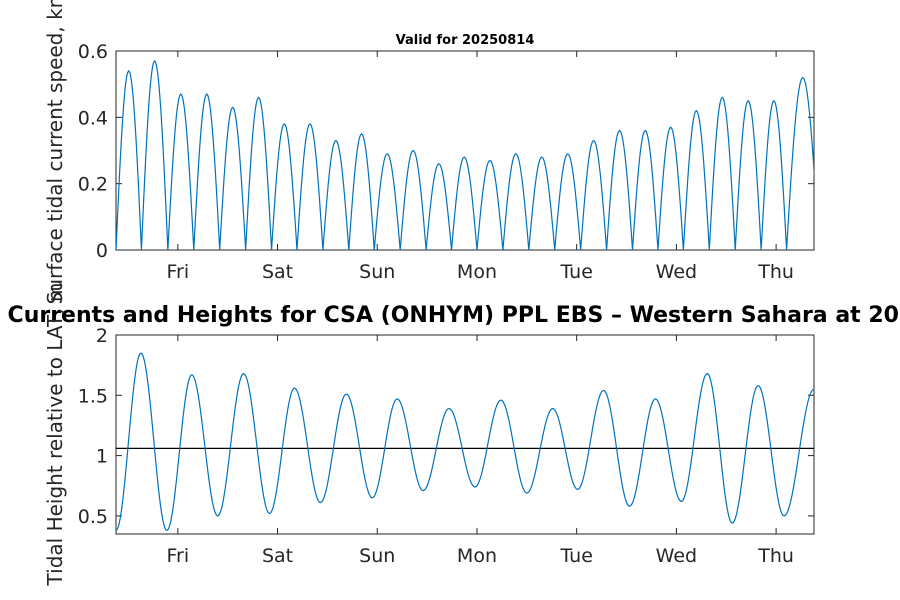 The image size is (900, 600). I want to click on tidal-height-y-tick-label: 2, so click(102, 336).